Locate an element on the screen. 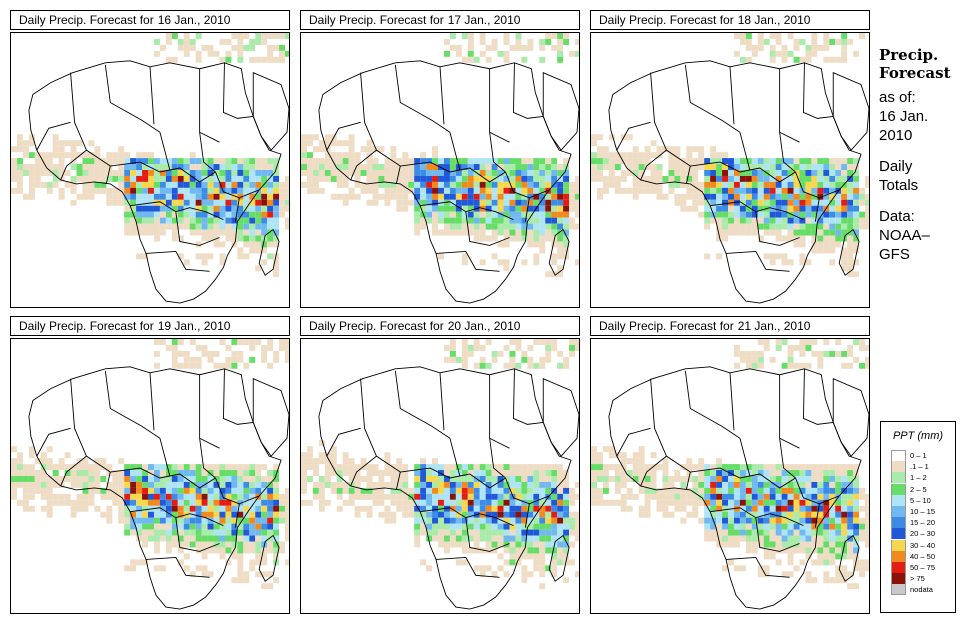  asof-line3: 2010 is located at coordinates (896, 135).